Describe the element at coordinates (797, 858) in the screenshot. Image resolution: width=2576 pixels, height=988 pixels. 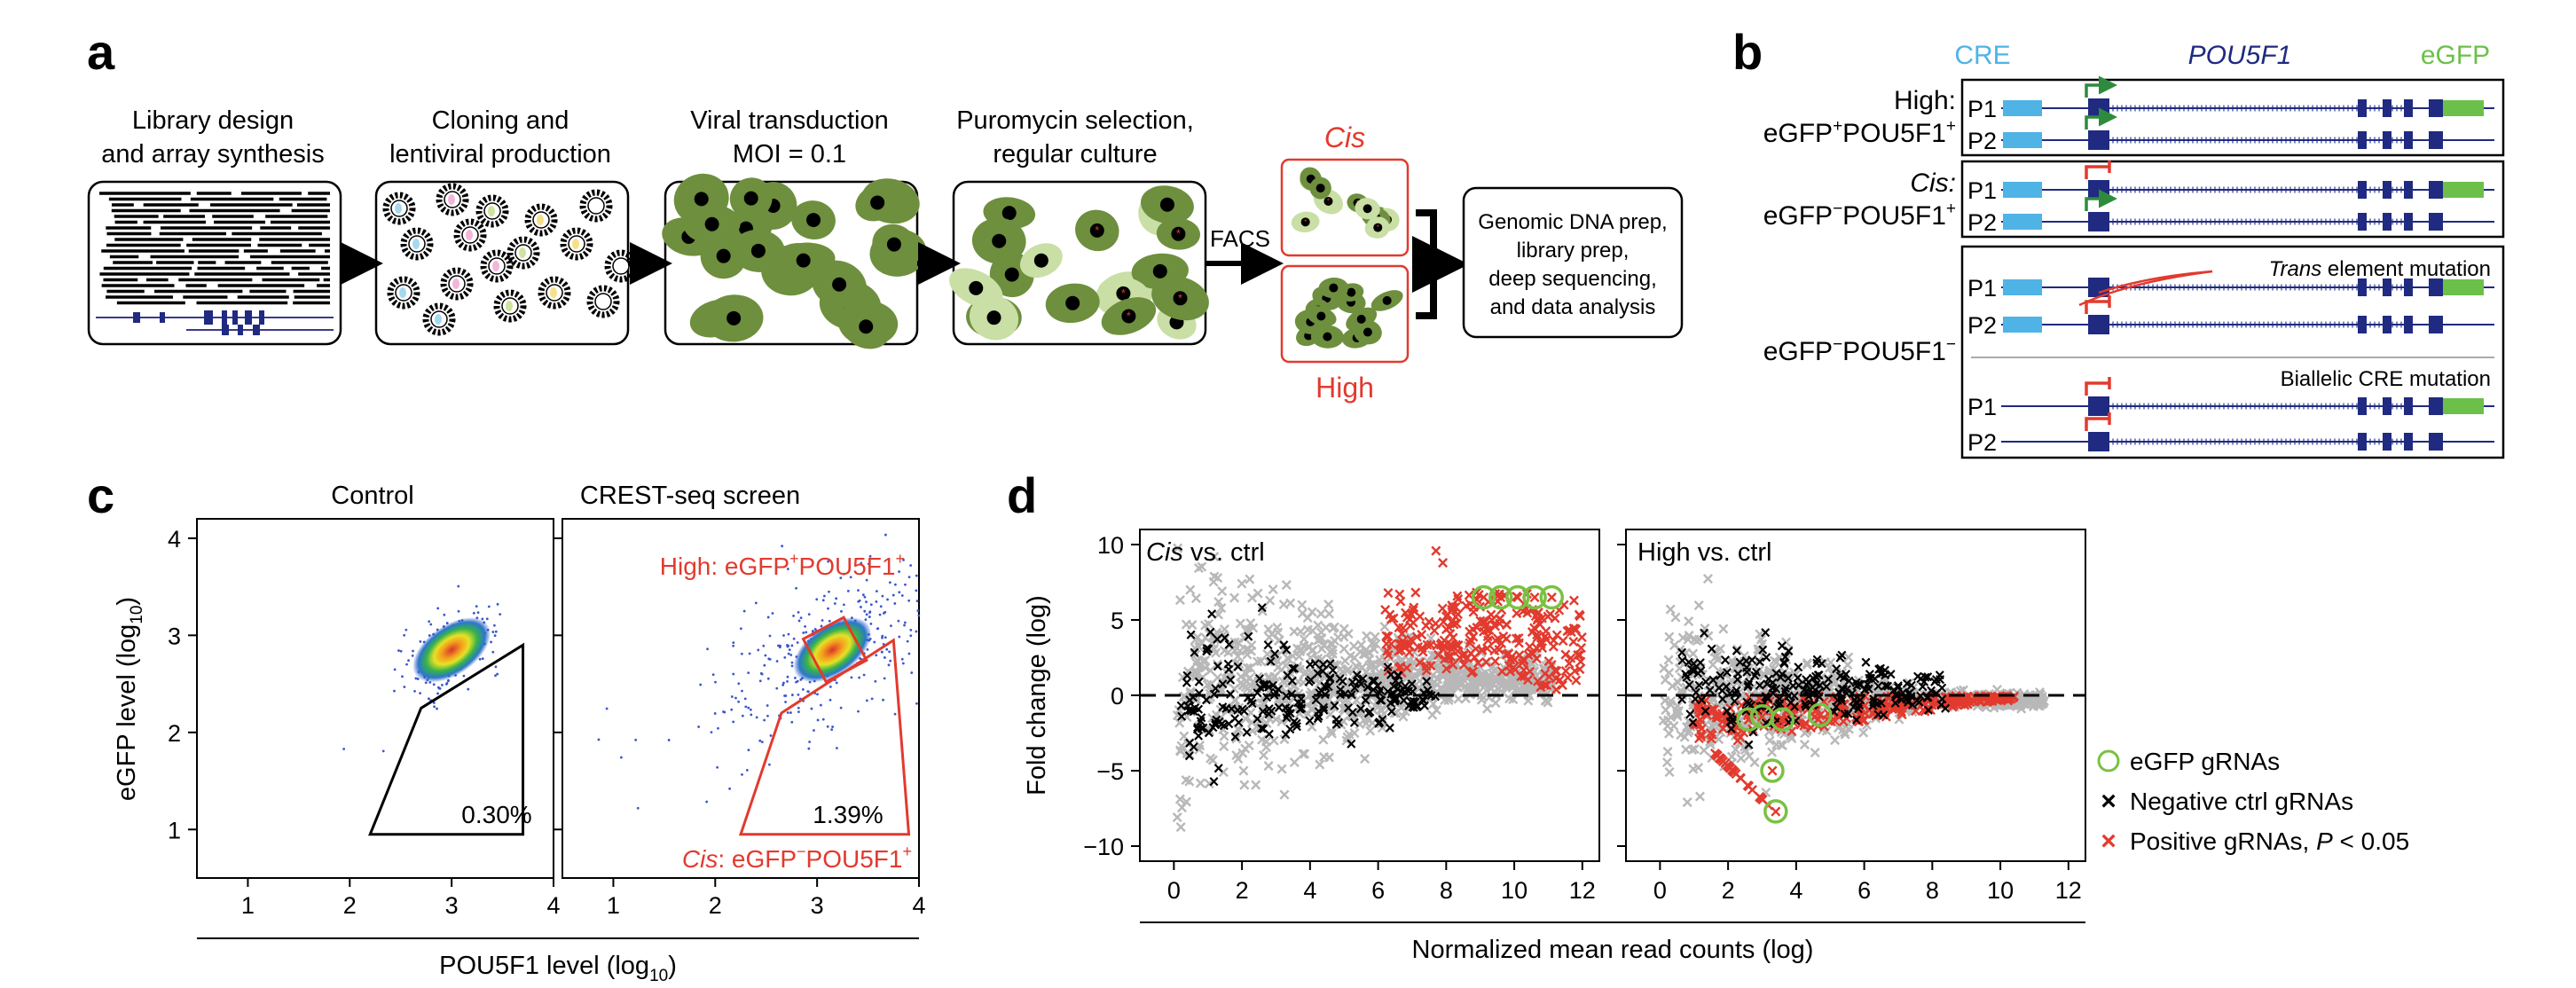
I see `cis-gate-annotation: Cis: eGFP−POU5F1+` at that location.